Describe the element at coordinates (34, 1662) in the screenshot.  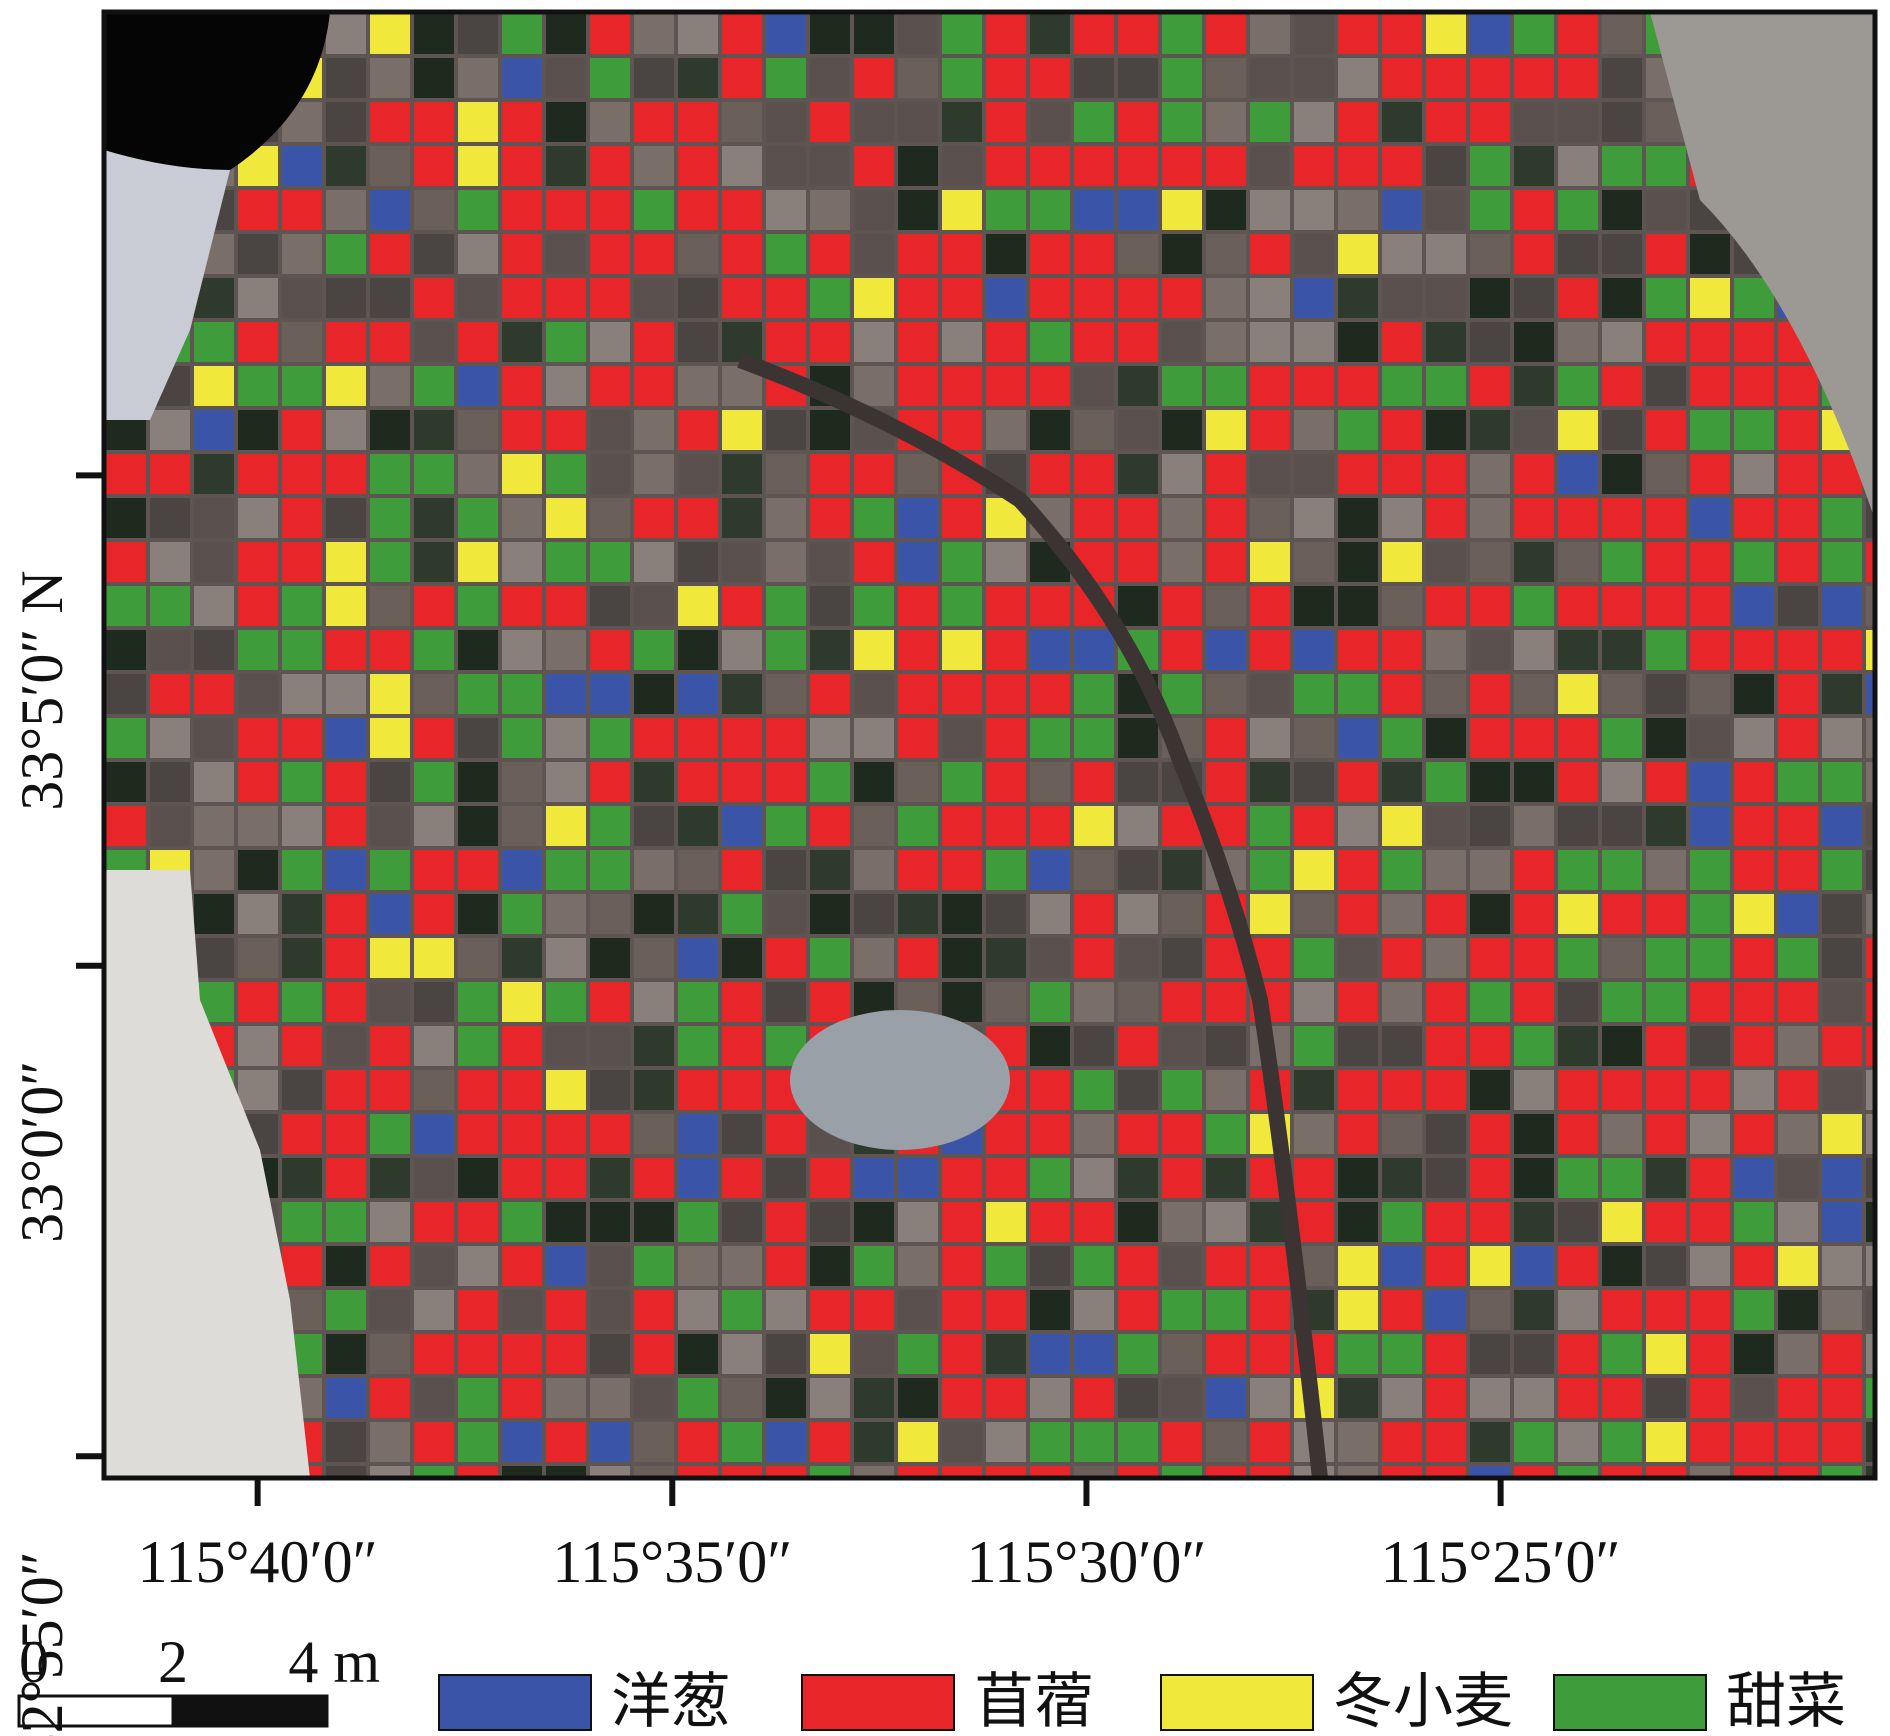
I see `scale-label: 0` at that location.